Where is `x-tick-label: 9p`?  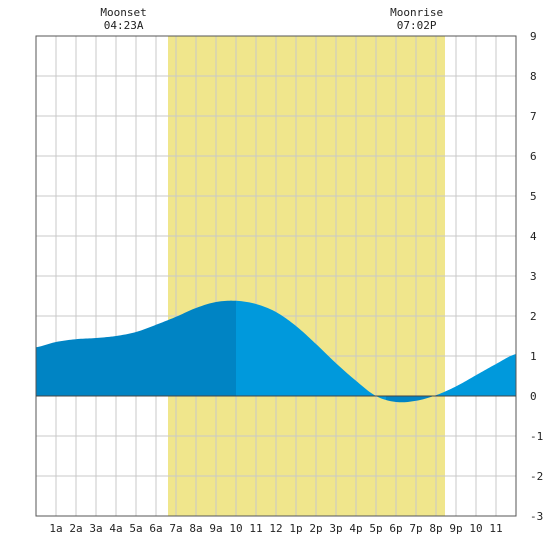
x-tick-label: 9p is located at coordinates (455, 528).